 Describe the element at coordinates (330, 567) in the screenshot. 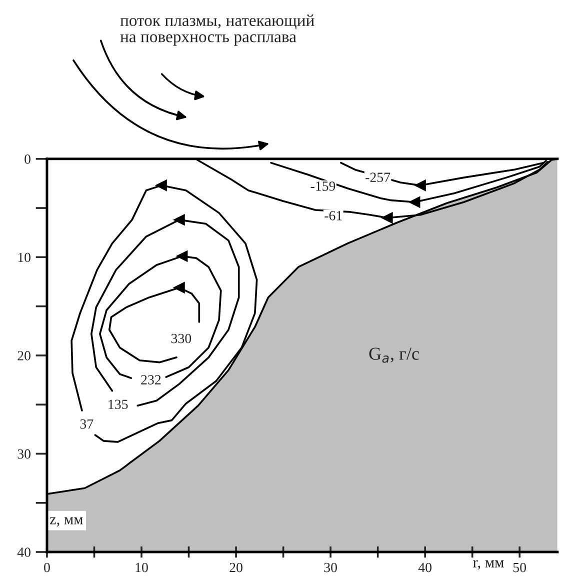

I see `x-tick-label: 30` at that location.